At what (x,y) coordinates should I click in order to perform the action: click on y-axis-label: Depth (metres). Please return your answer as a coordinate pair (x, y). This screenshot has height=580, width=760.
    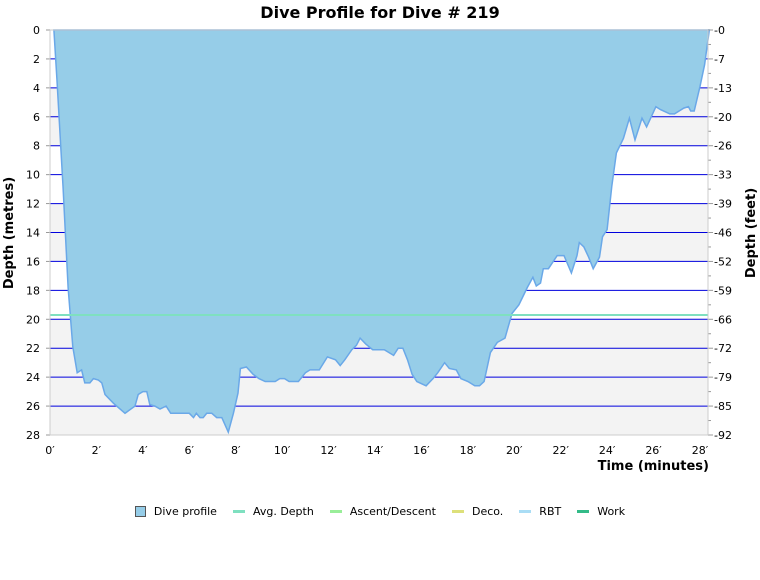
    Looking at the image, I should click on (9, 233).